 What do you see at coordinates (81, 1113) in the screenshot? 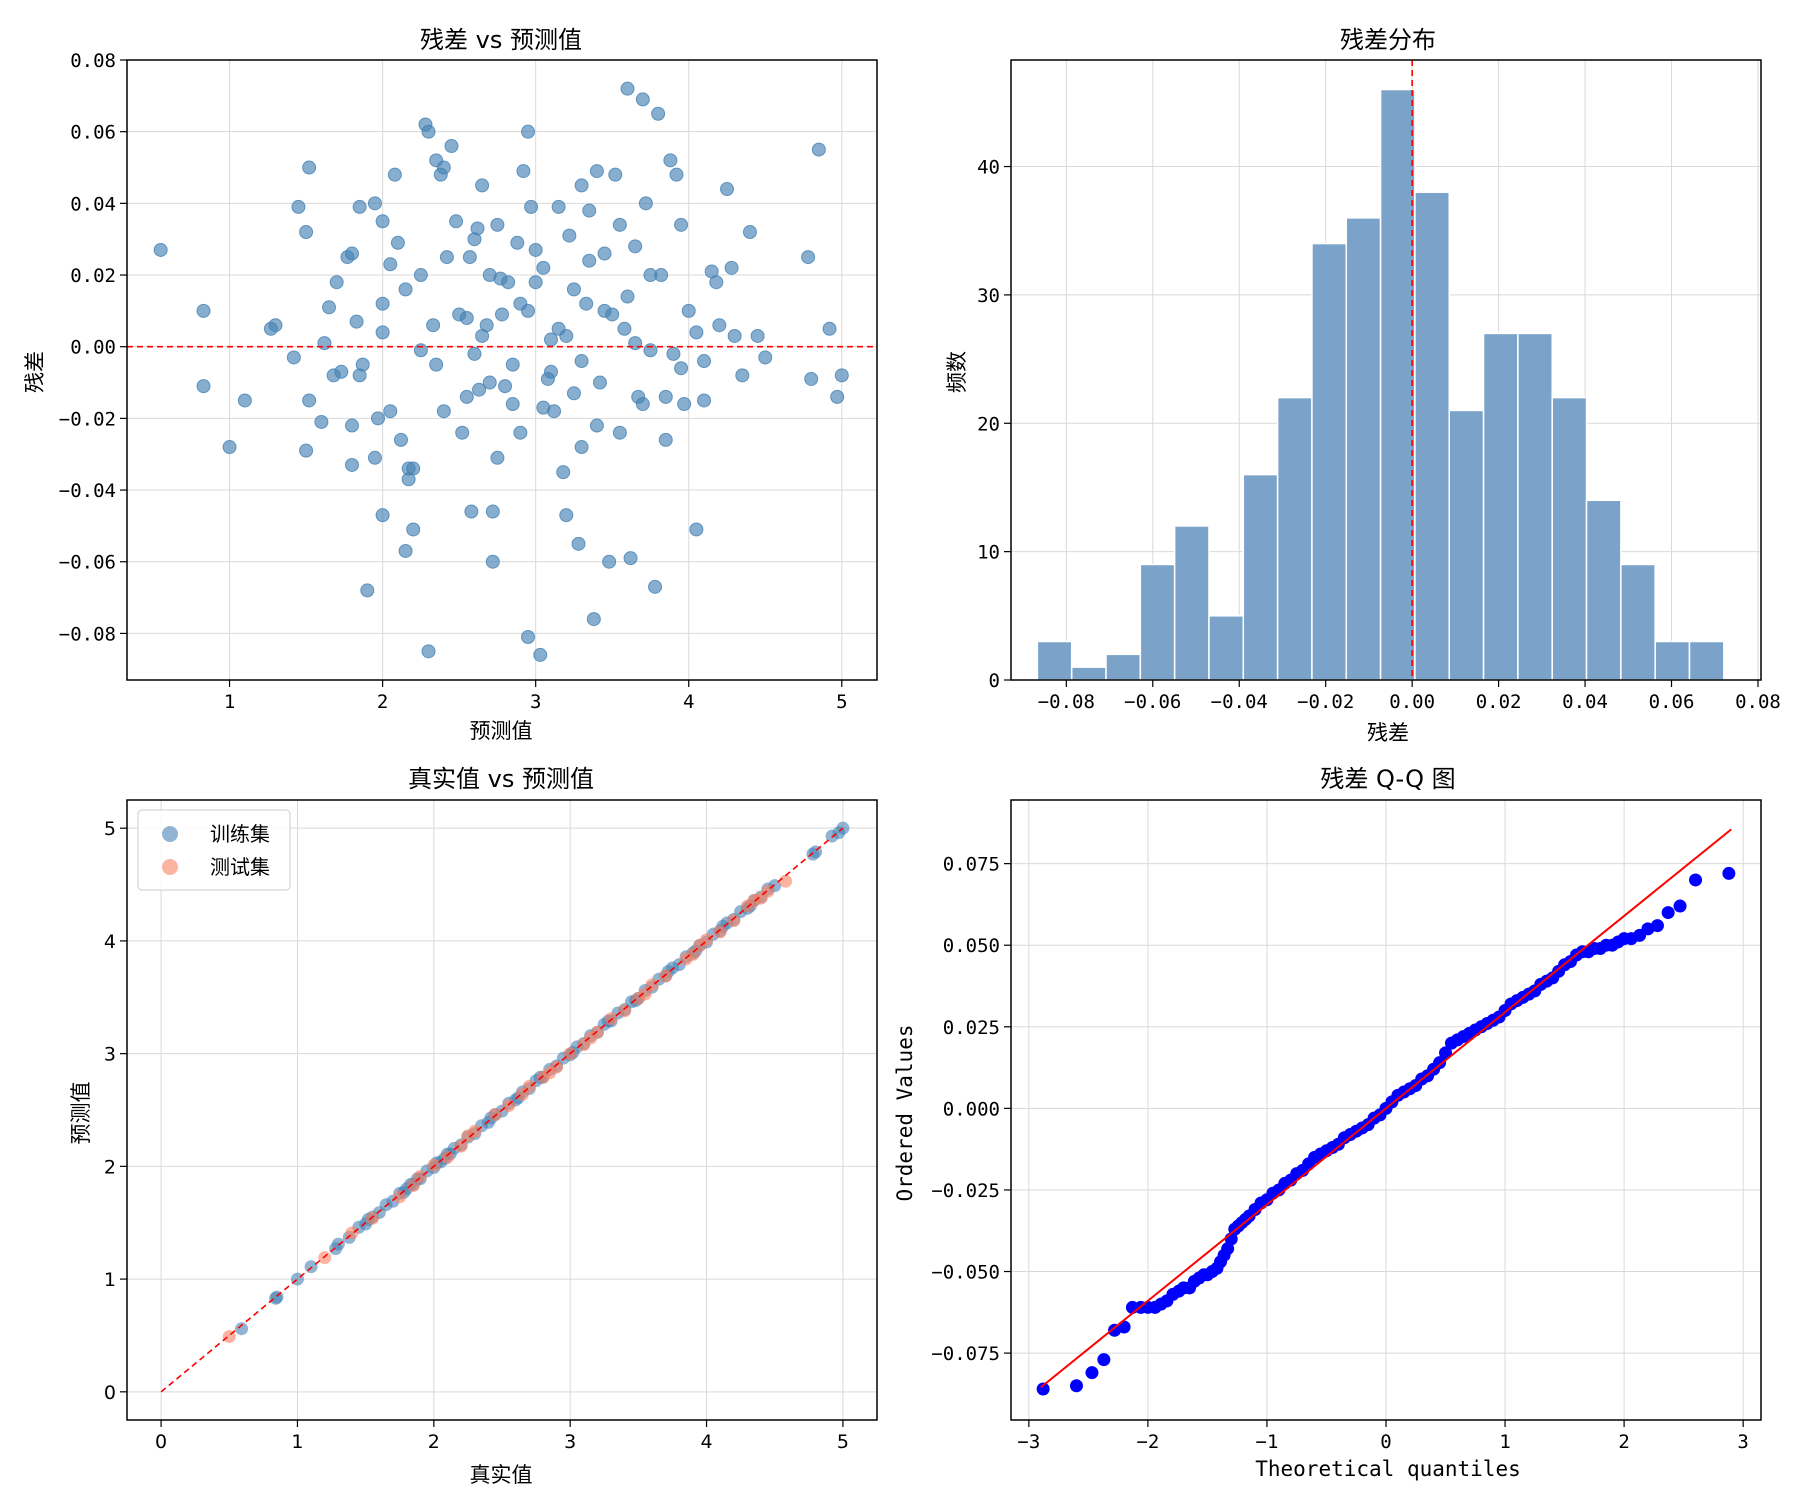
I see `y-axis-label: 预测值` at bounding box center [81, 1113].